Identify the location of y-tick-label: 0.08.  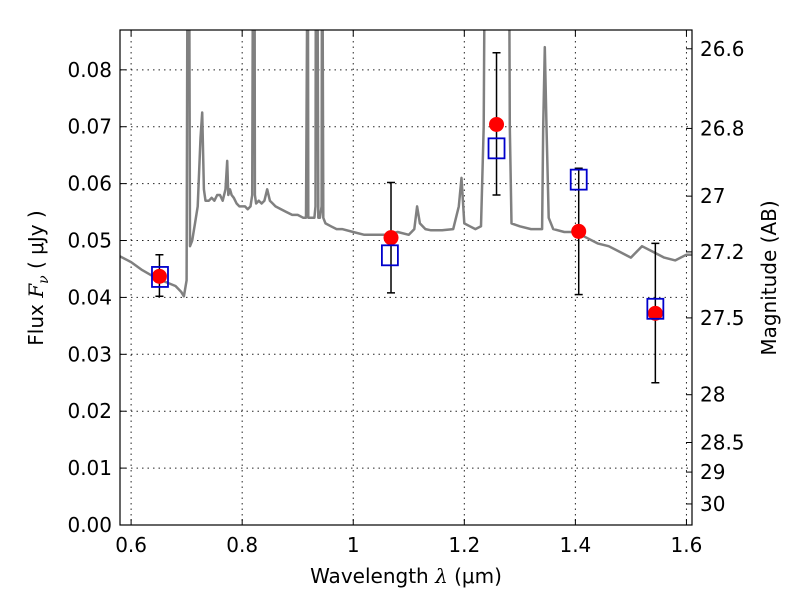
(89, 70).